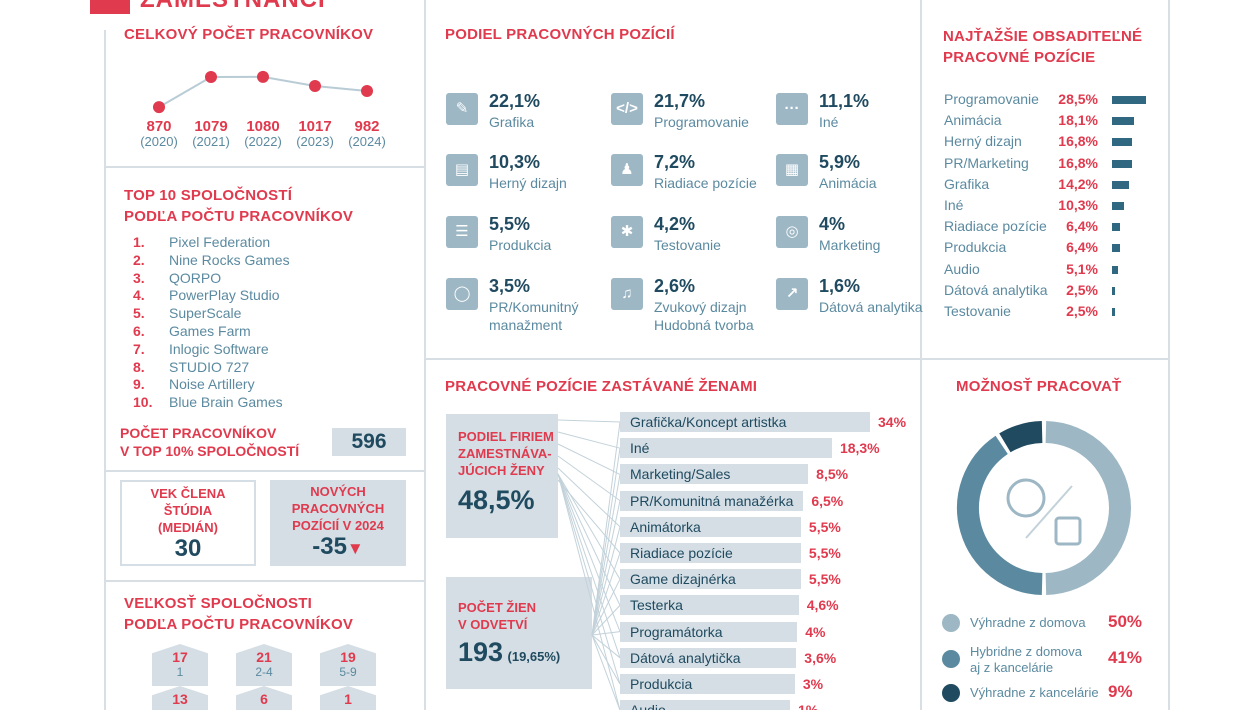 The image size is (1260, 710). What do you see at coordinates (627, 170) in the screenshot?
I see `position-icon: ♟` at bounding box center [627, 170].